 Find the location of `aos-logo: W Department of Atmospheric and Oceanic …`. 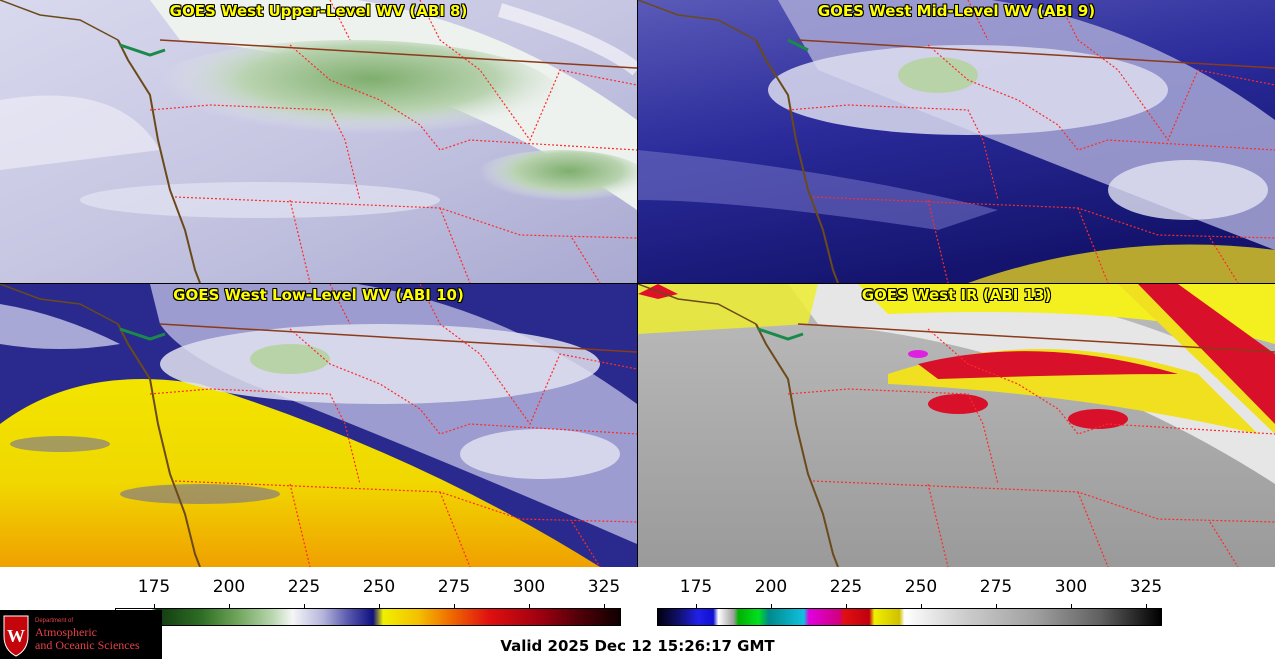

aos-logo: W Department of Atmospheric and Oceanic … is located at coordinates (81, 634).